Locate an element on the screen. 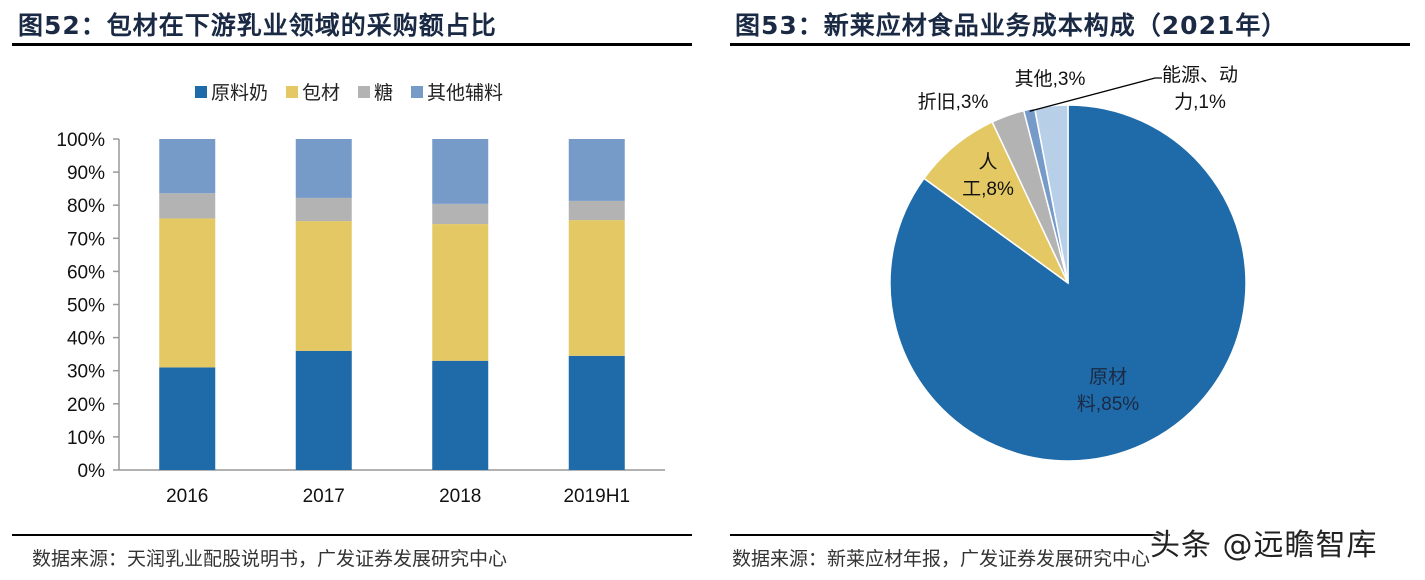 The image size is (1425, 580). pie-leader-line is located at coordinates (1095, 94).